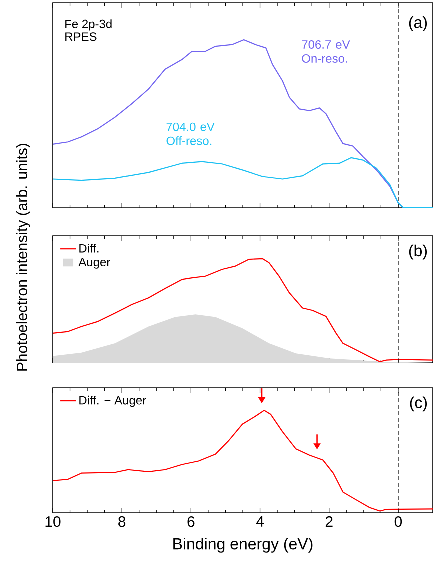 Image resolution: width=435 pixels, height=574 pixels. Describe the element at coordinates (113, 402) in the screenshot. I see `legend-label: Diff. − Auger` at that location.